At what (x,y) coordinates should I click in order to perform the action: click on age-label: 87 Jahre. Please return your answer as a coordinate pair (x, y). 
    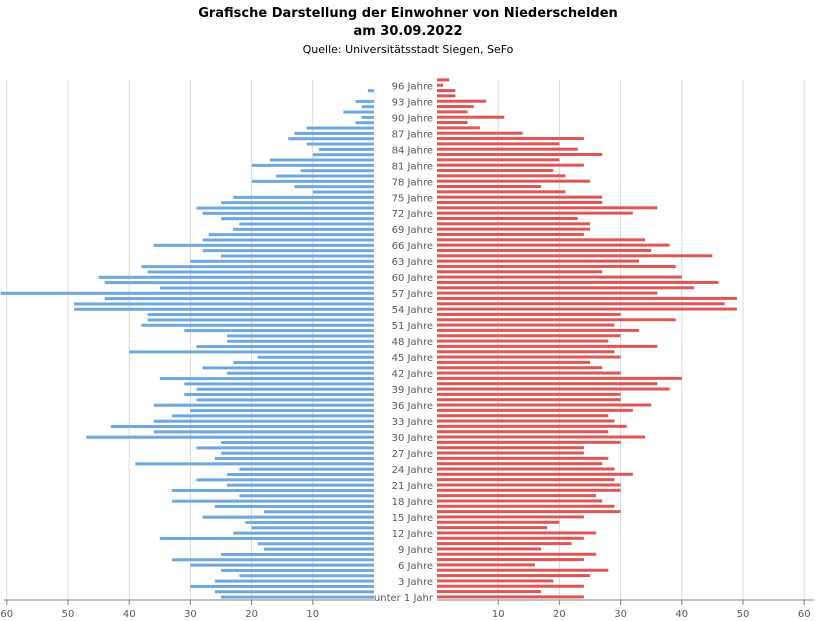
    Looking at the image, I should click on (412, 134).